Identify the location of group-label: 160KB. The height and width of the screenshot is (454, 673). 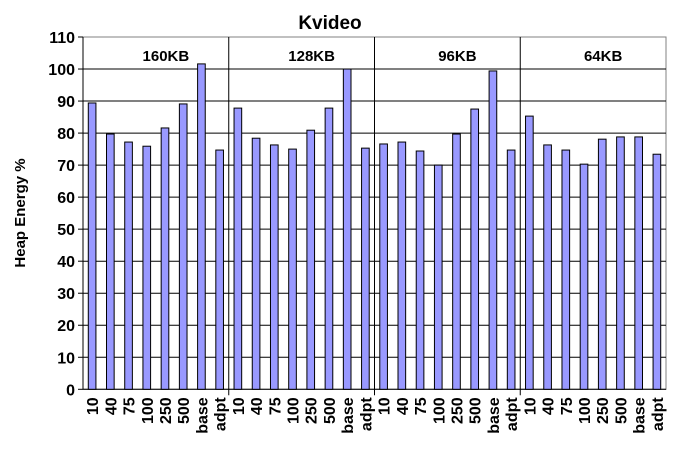
(166, 56).